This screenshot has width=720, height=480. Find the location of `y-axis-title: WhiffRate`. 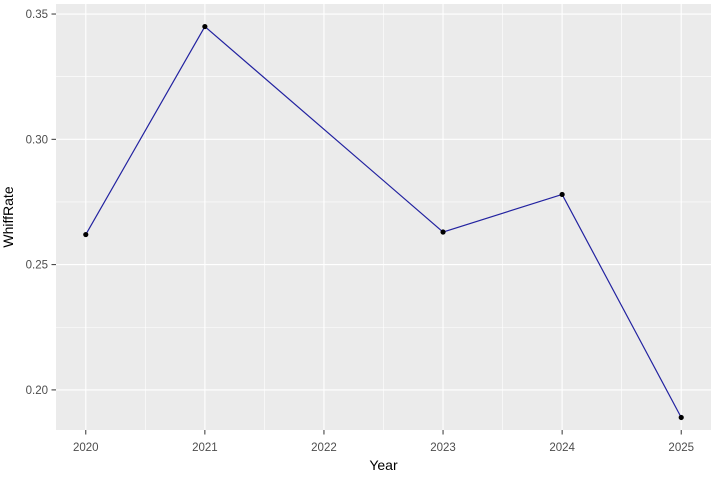

y-axis-title: WhiffRate is located at coordinates (8, 217).